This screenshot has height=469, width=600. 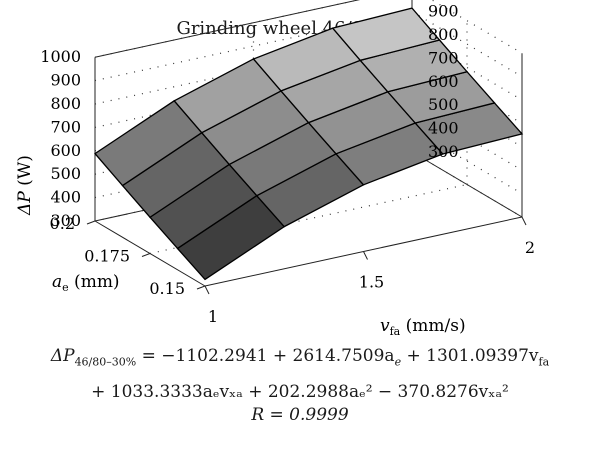 What do you see at coordinates (300, 415) in the screenshot?
I see `correlation-coefficient: R = 0.9999` at bounding box center [300, 415].